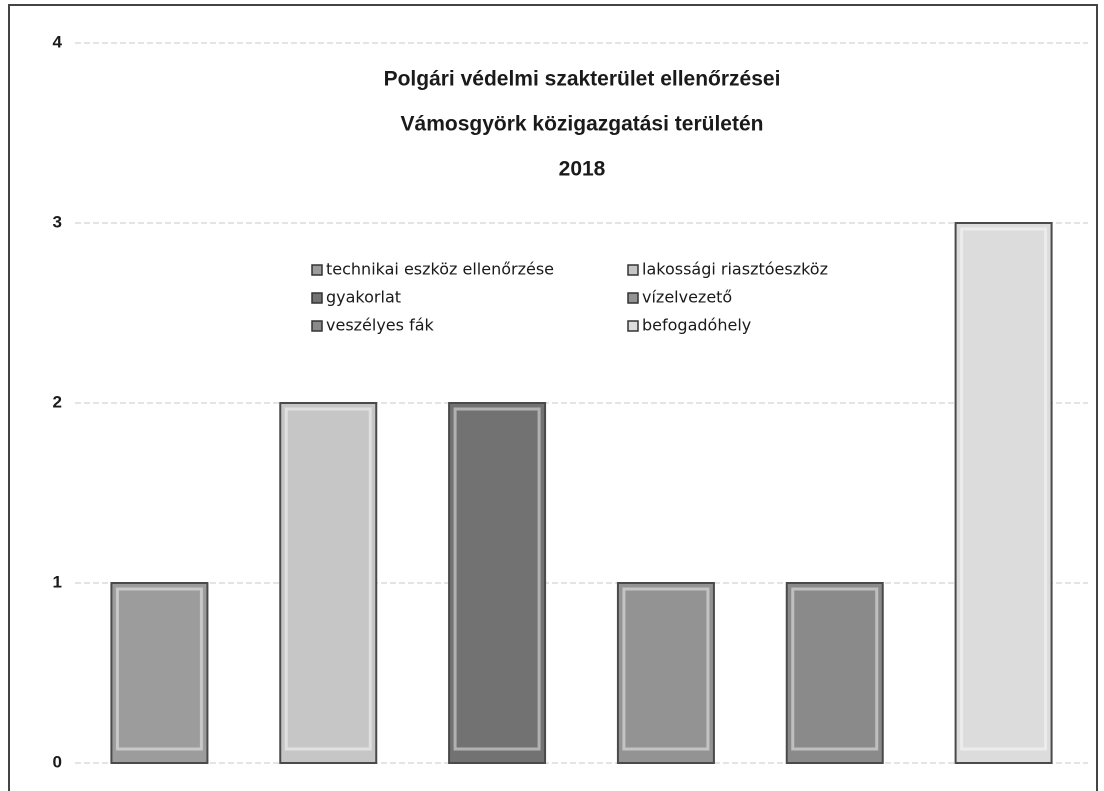 This screenshot has width=1104, height=791. What do you see at coordinates (380, 325) in the screenshot?
I see `legend-label: veszélyes fák` at bounding box center [380, 325].